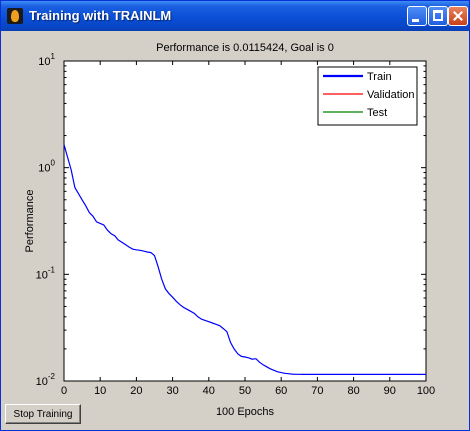 This screenshot has width=470, height=431. Describe the element at coordinates (100, 15) in the screenshot. I see `window-title: Training with TRAINLM` at that location.